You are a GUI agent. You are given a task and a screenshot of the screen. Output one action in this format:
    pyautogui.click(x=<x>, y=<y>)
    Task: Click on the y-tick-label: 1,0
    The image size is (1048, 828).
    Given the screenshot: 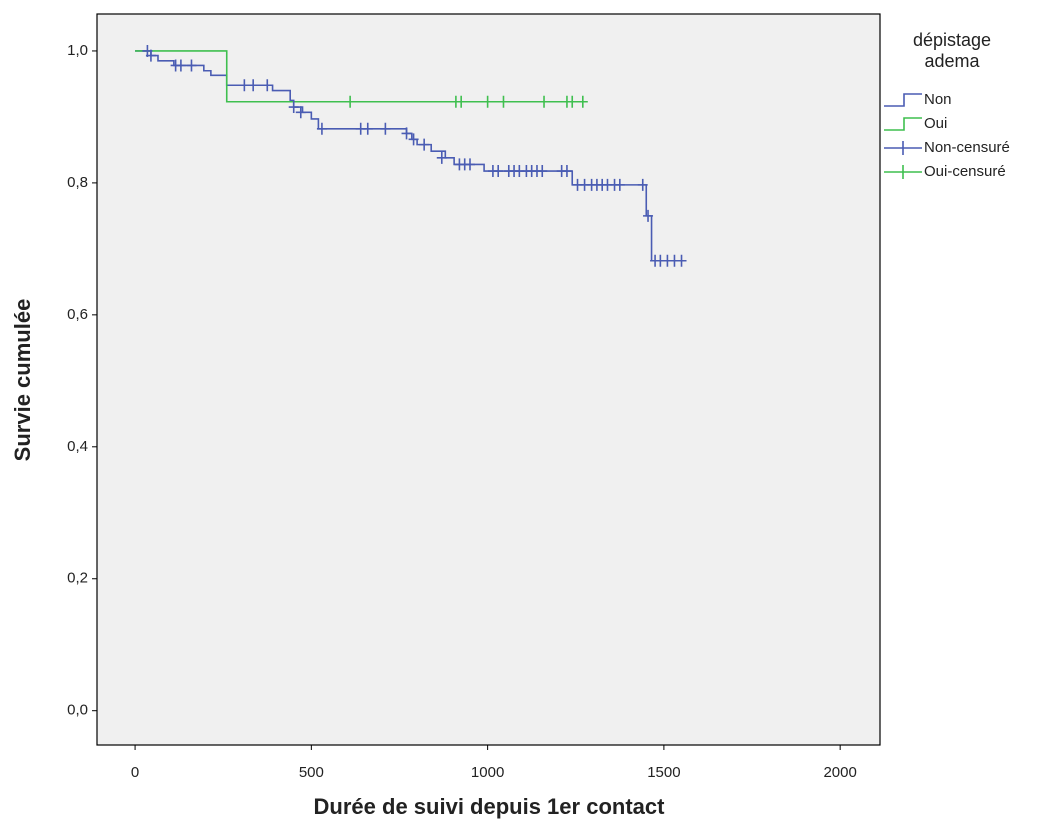 What is the action you would take?
    pyautogui.click(x=77, y=50)
    